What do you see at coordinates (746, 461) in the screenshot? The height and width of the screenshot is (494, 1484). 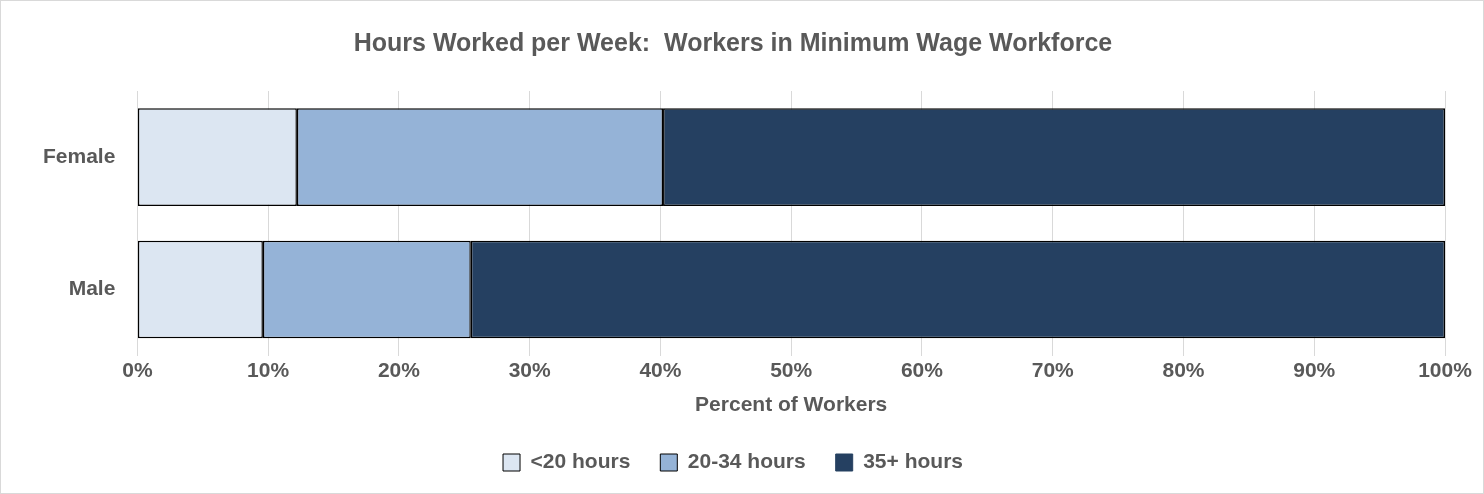 I see `legend-label: 20-34 hours` at bounding box center [746, 461].